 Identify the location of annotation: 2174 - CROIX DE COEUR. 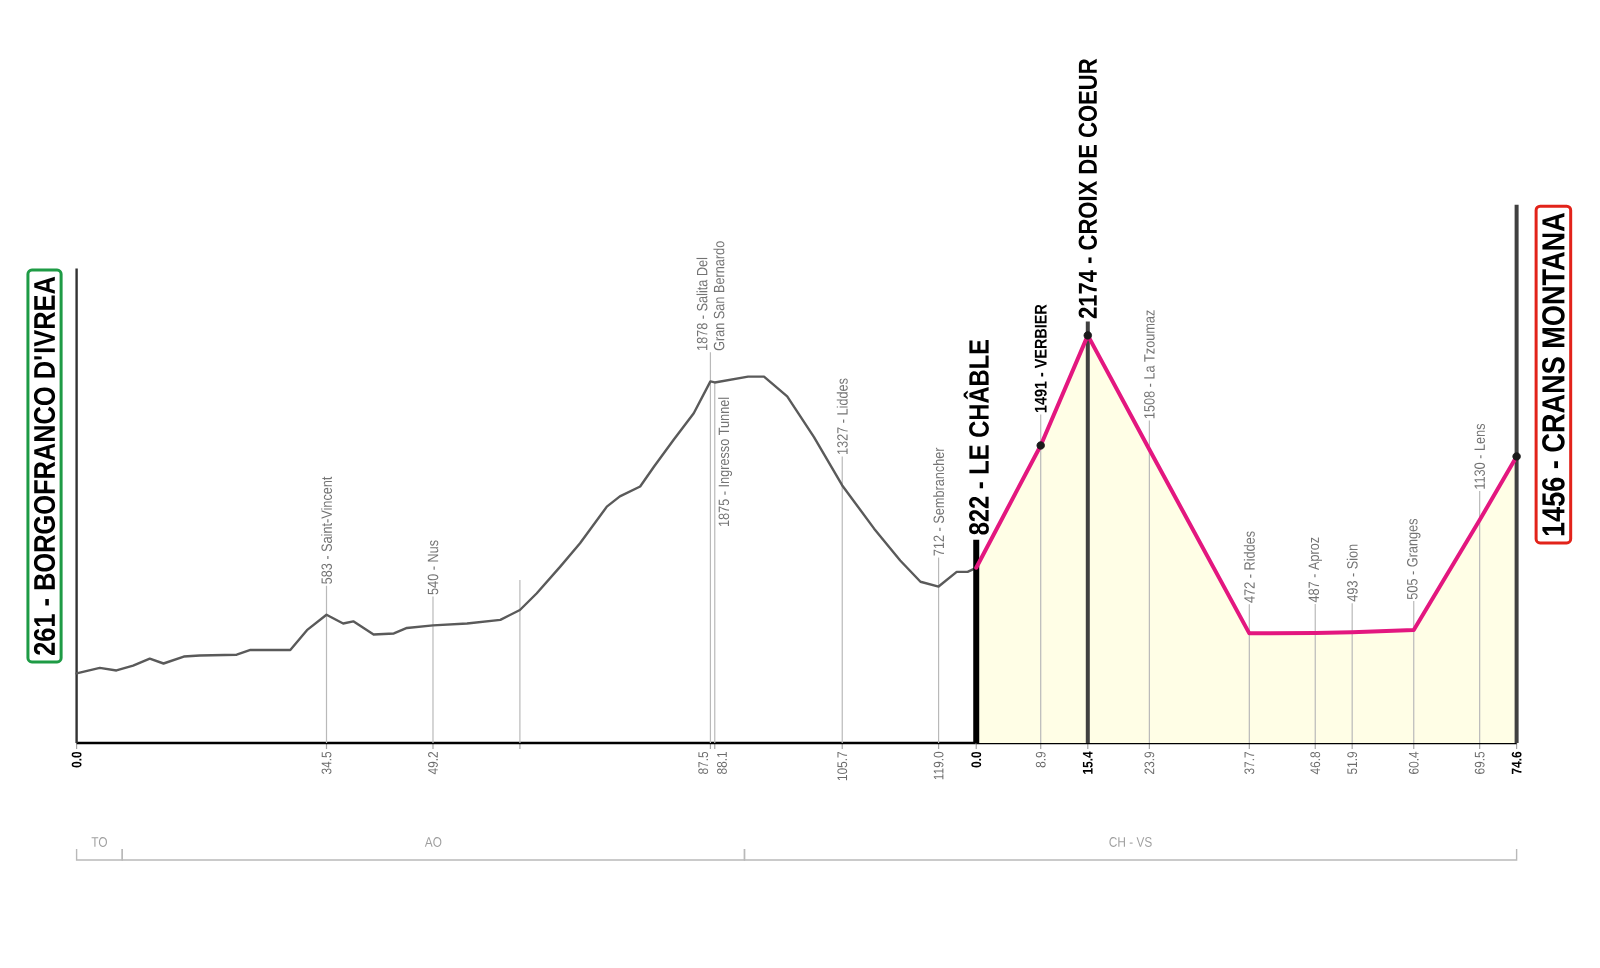
(1087, 188).